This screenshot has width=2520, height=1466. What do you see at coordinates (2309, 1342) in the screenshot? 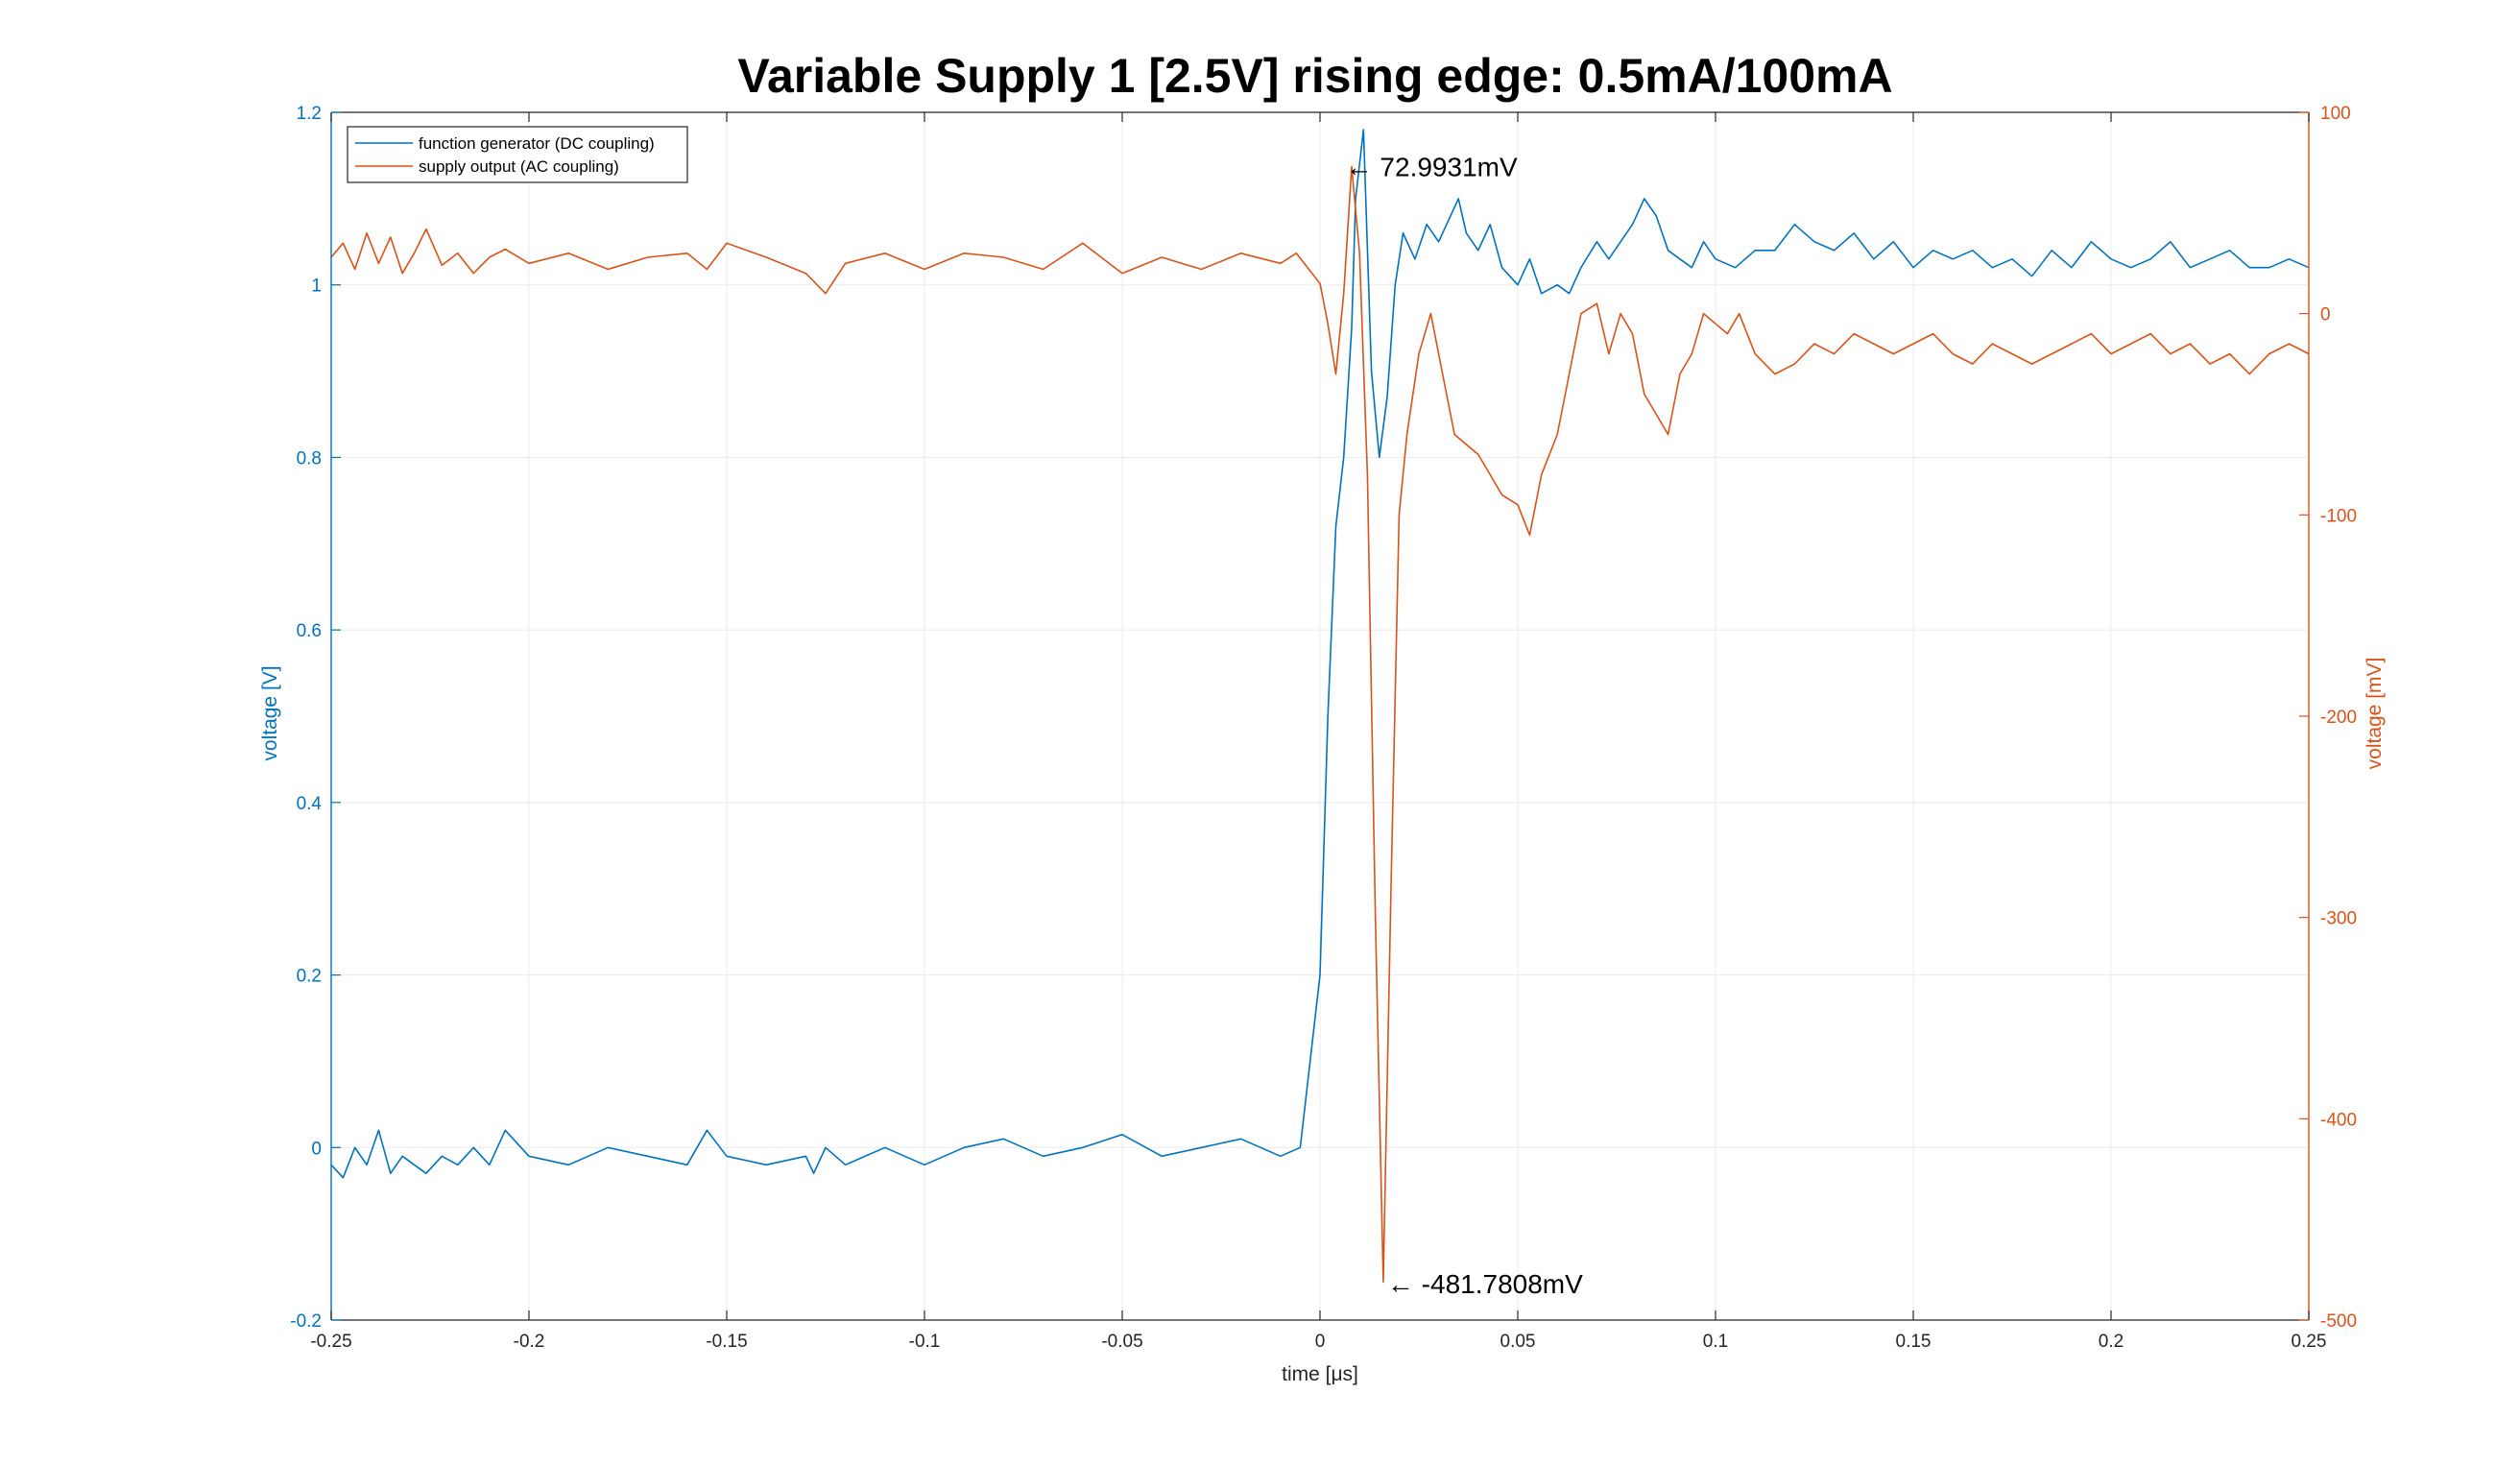
I see `x-tick-label: 0.25` at bounding box center [2309, 1342].